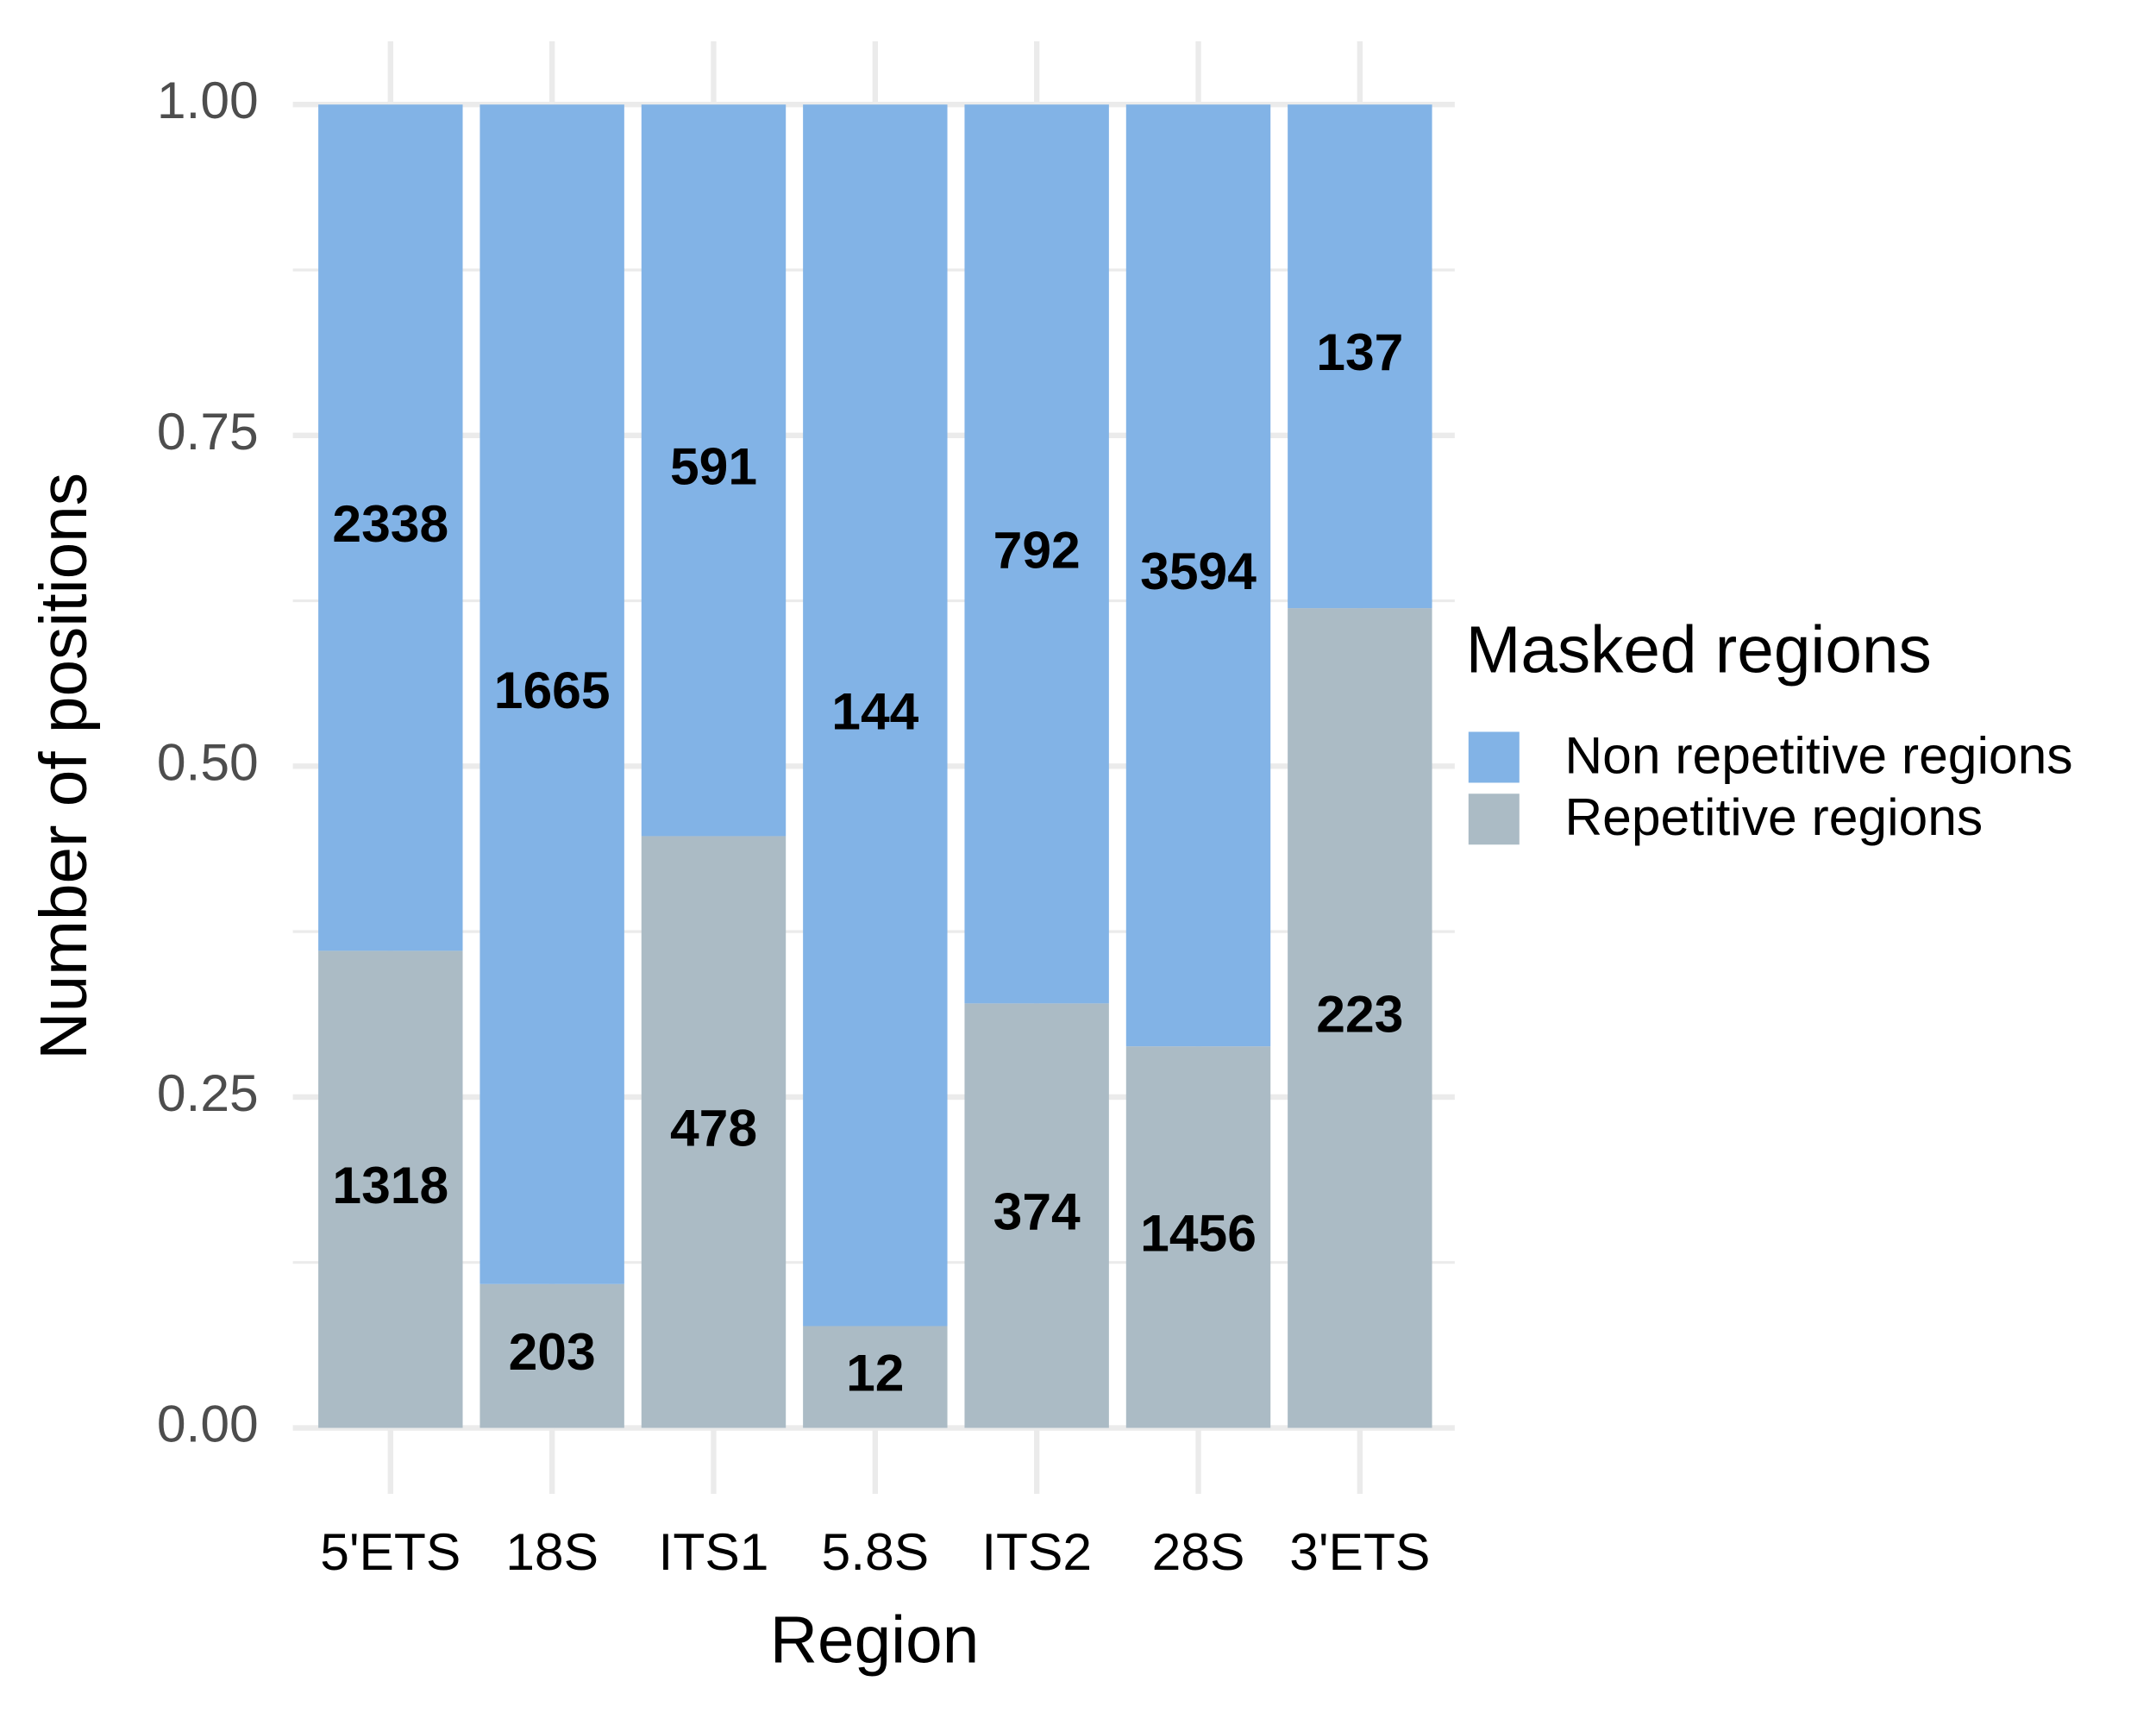 The width and height of the screenshot is (2156, 1725). Describe the element at coordinates (390, 524) in the screenshot. I see `data-label: 2338` at that location.